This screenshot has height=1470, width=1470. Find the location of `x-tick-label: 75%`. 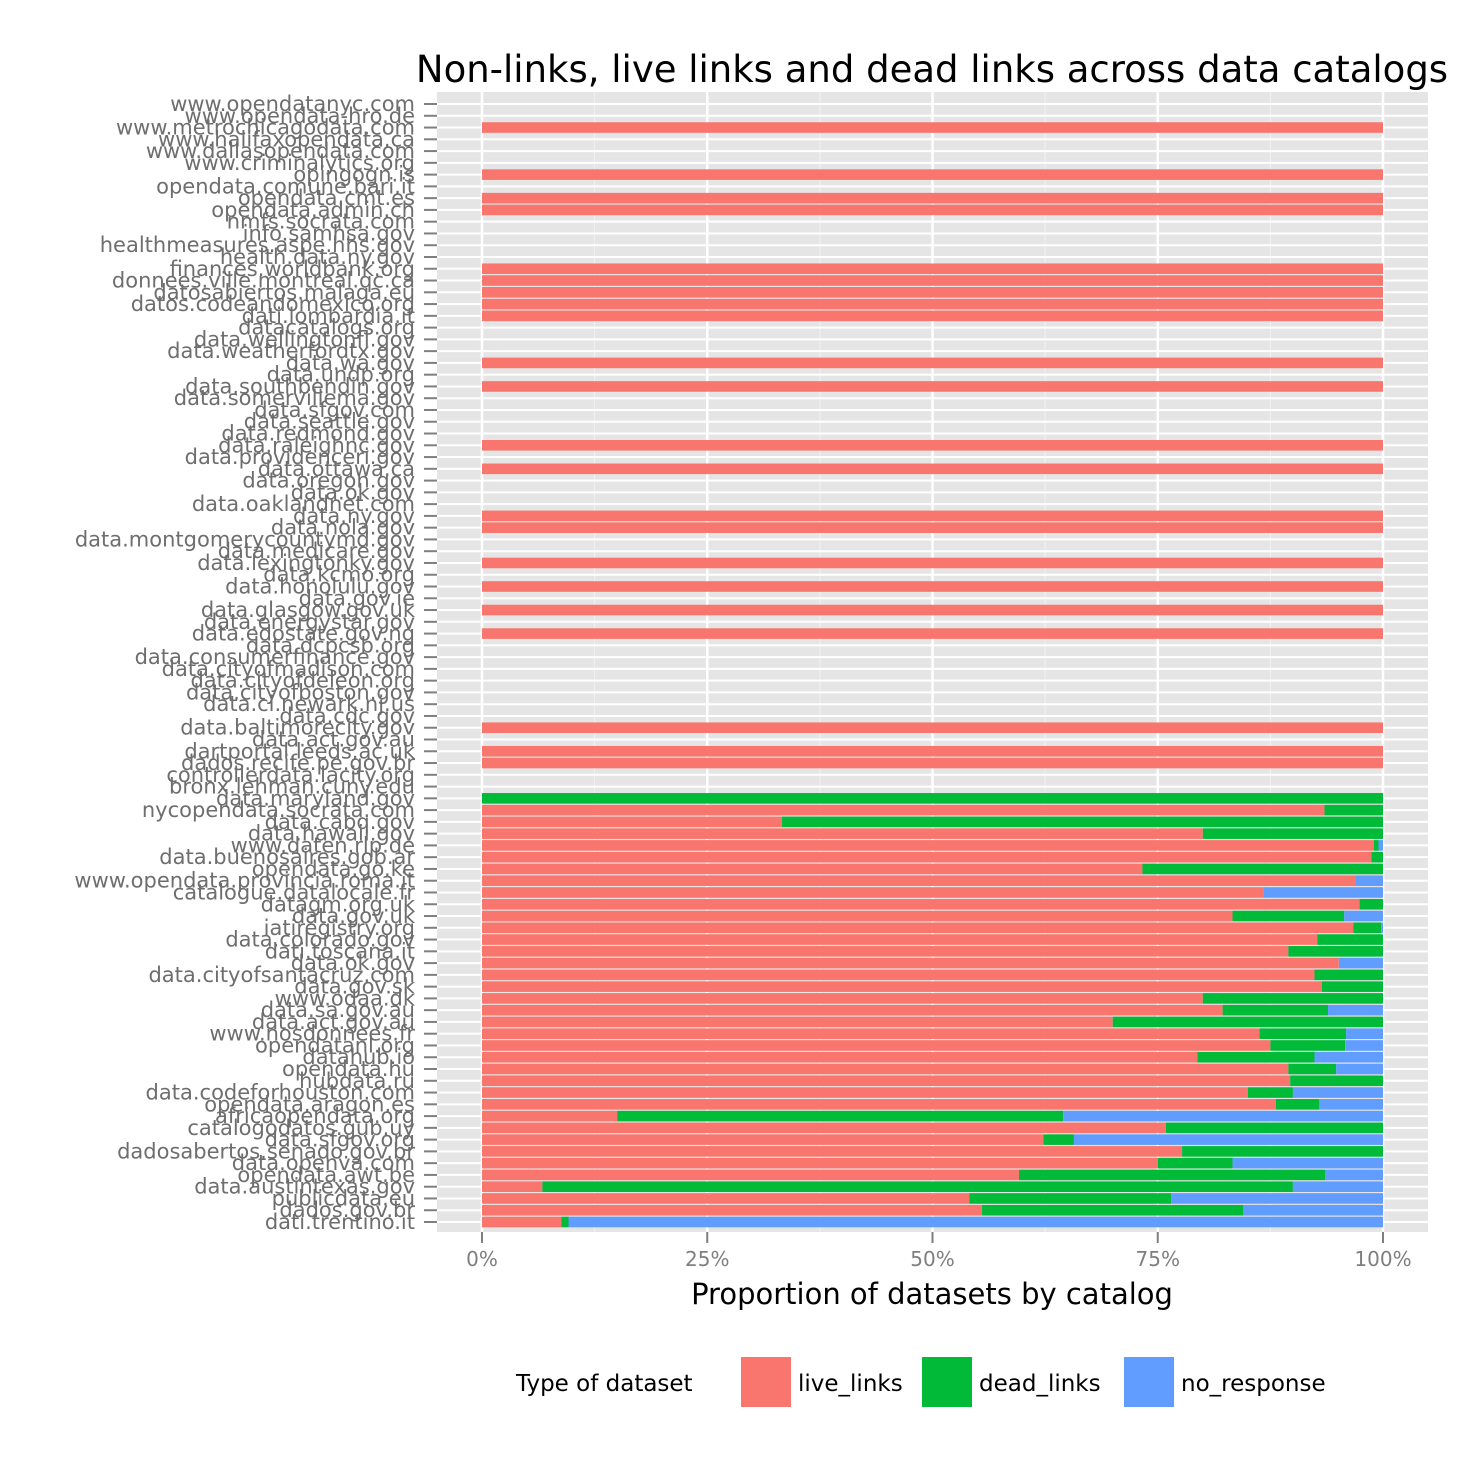

x-tick-label: 75% is located at coordinates (1158, 1259).